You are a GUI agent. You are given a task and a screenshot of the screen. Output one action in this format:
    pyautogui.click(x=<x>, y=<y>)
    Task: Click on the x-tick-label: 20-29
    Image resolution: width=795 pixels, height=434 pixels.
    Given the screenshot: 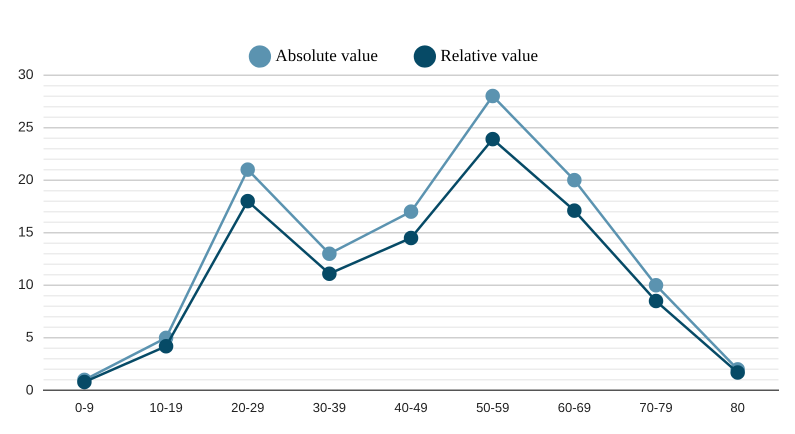 What is the action you would take?
    pyautogui.click(x=247, y=407)
    